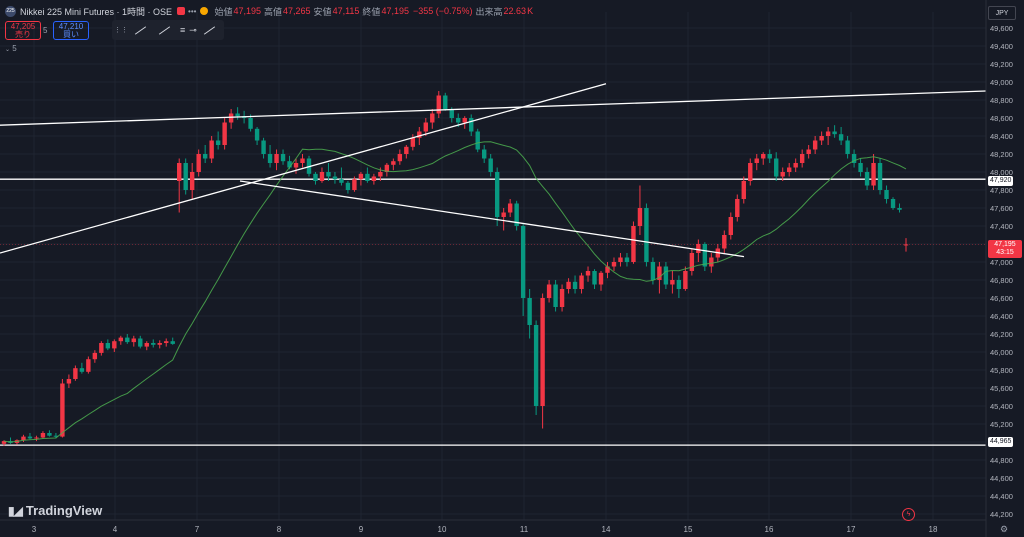 The image size is (1024, 537). What do you see at coordinates (1002, 13) in the screenshot?
I see `currency-button: JPY` at bounding box center [1002, 13].